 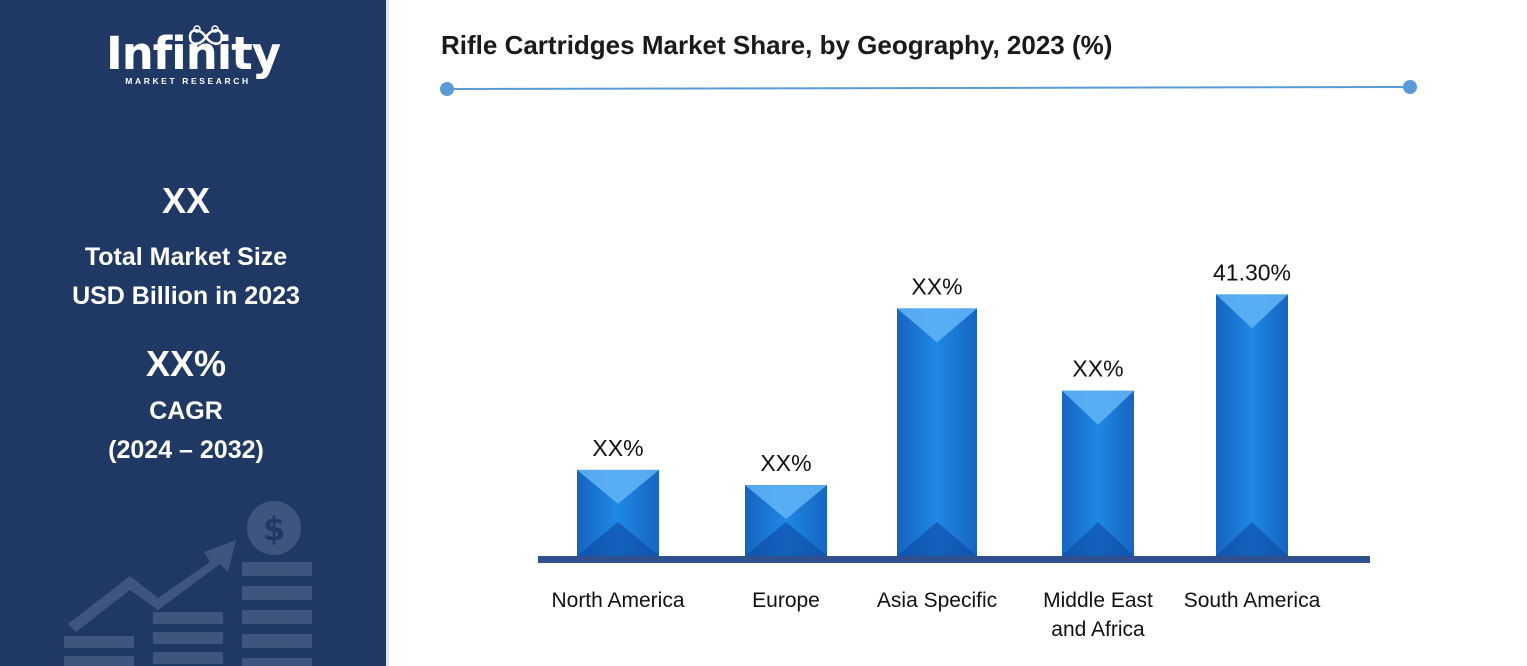 I want to click on market-size-label: Total Market Size, so click(x=186, y=257).